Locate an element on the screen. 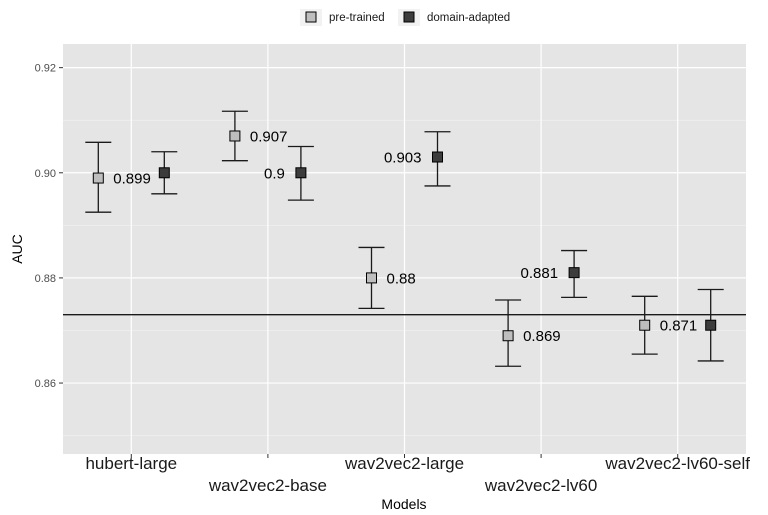  data-label: 0.869 is located at coordinates (542, 336).